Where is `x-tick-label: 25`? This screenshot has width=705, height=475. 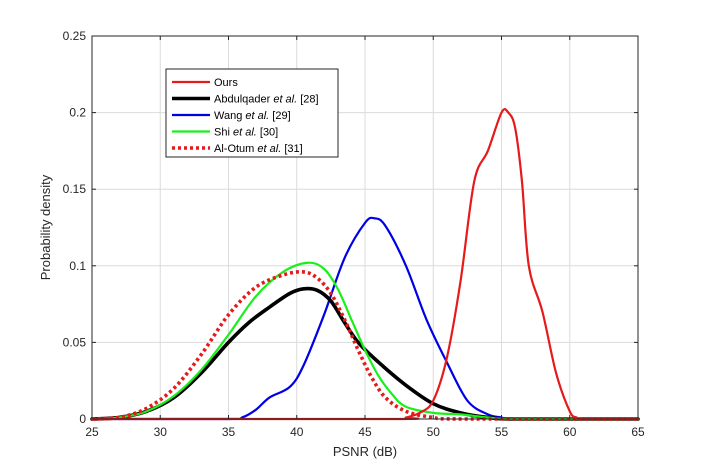
x-tick-label: 25 is located at coordinates (92, 432).